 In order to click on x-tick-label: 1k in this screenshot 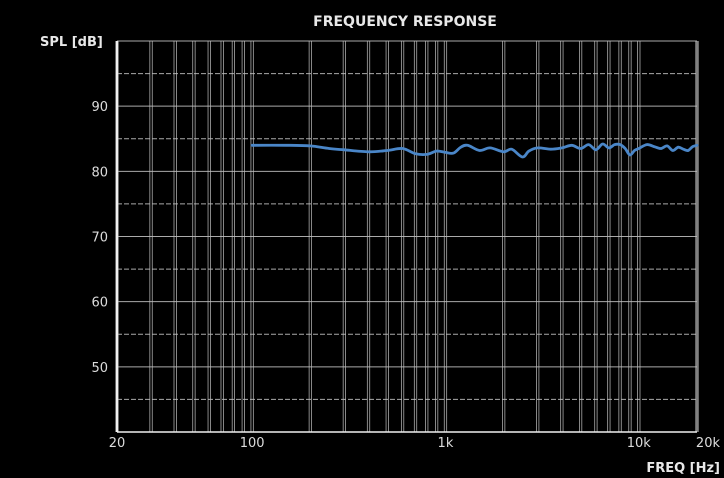, I will do `click(446, 443)`.